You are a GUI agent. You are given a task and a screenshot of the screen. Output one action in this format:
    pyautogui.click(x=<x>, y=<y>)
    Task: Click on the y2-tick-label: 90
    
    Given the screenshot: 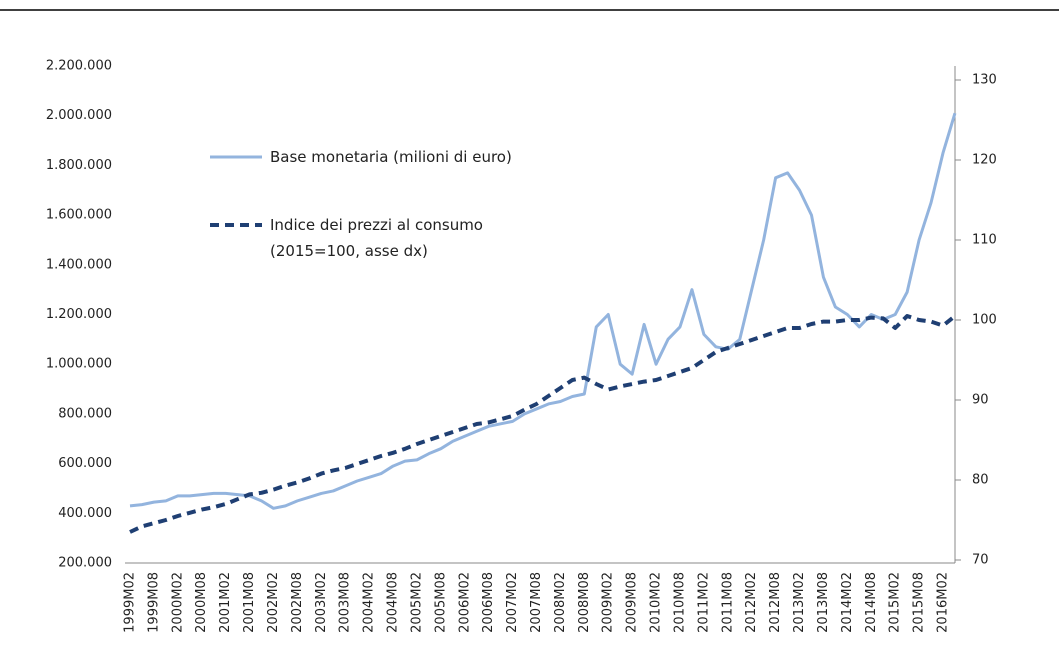 What is the action you would take?
    pyautogui.click(x=980, y=400)
    